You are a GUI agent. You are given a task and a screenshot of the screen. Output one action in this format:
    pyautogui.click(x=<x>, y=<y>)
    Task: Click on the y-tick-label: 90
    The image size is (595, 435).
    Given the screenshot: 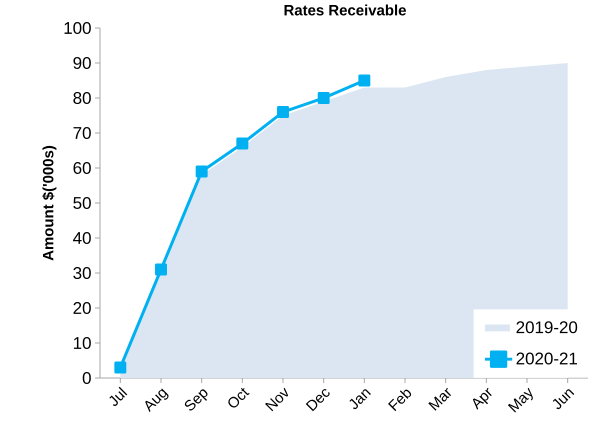 What is the action you would take?
    pyautogui.click(x=82, y=63)
    